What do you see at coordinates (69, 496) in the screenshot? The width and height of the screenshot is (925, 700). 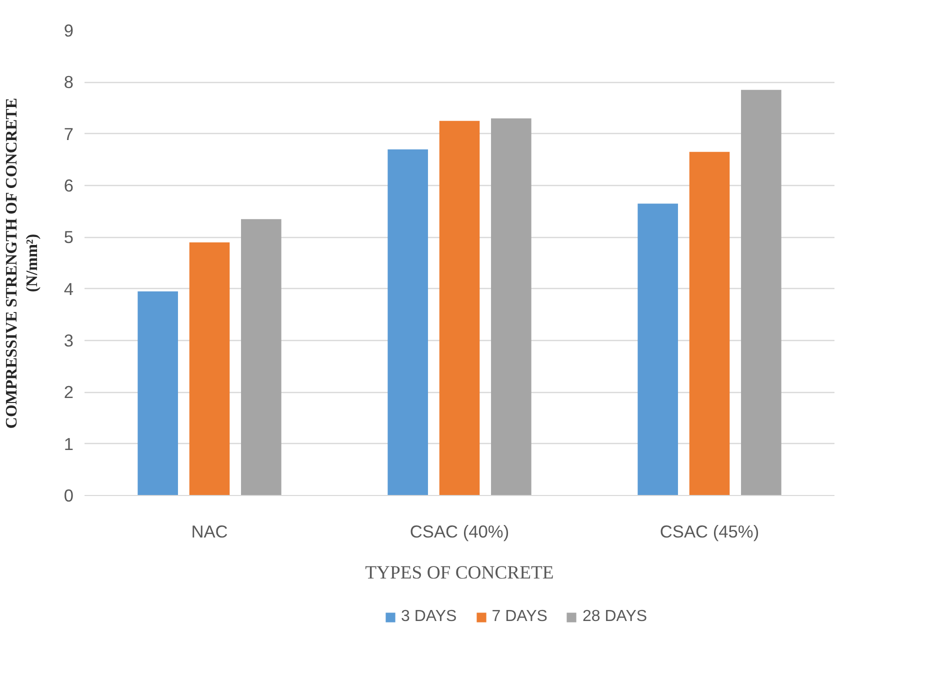 I see `y-tick-label: 0` at bounding box center [69, 496].